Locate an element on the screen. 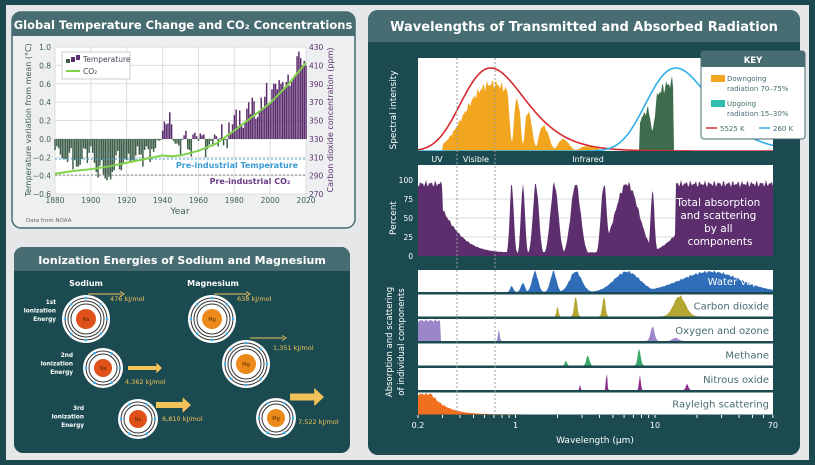 This screenshot has width=815, height=465. element-symbol: Na is located at coordinates (86, 320).